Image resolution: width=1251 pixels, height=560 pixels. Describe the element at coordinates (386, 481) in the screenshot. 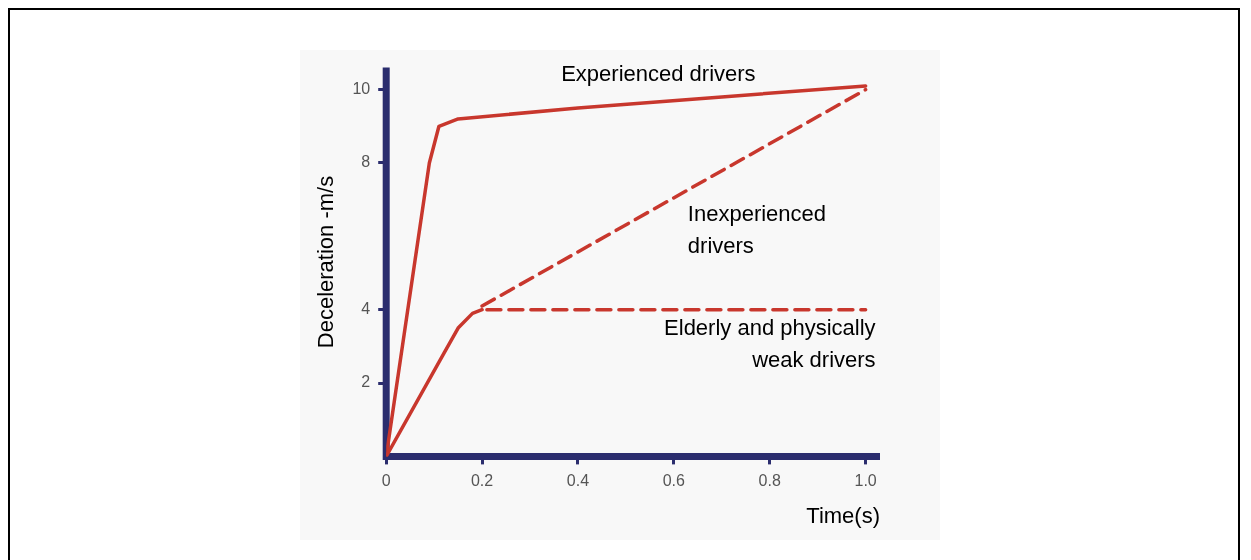

I see `x-tick-label: 0` at that location.